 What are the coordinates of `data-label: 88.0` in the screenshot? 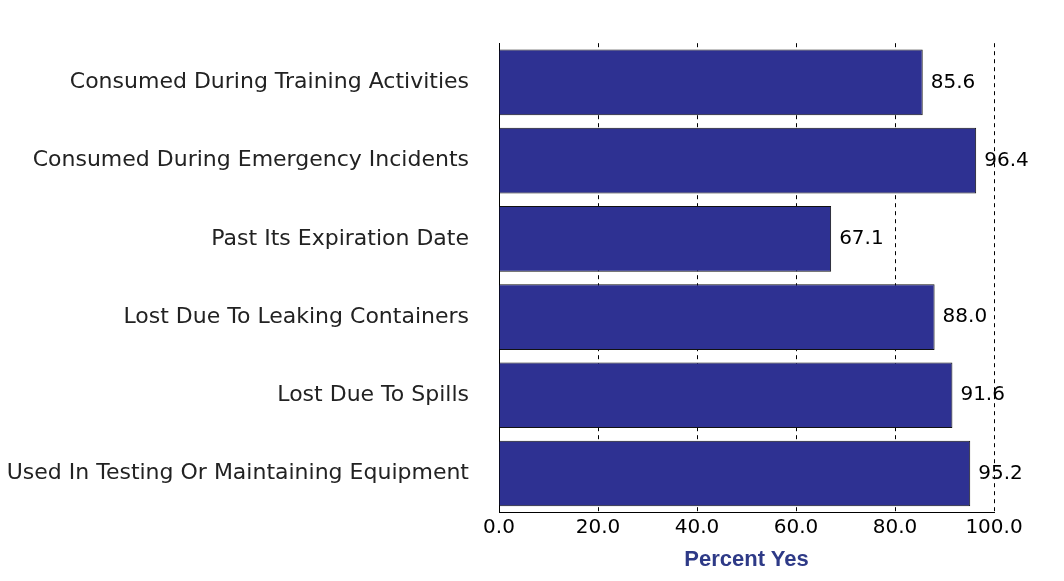 It's located at (965, 315).